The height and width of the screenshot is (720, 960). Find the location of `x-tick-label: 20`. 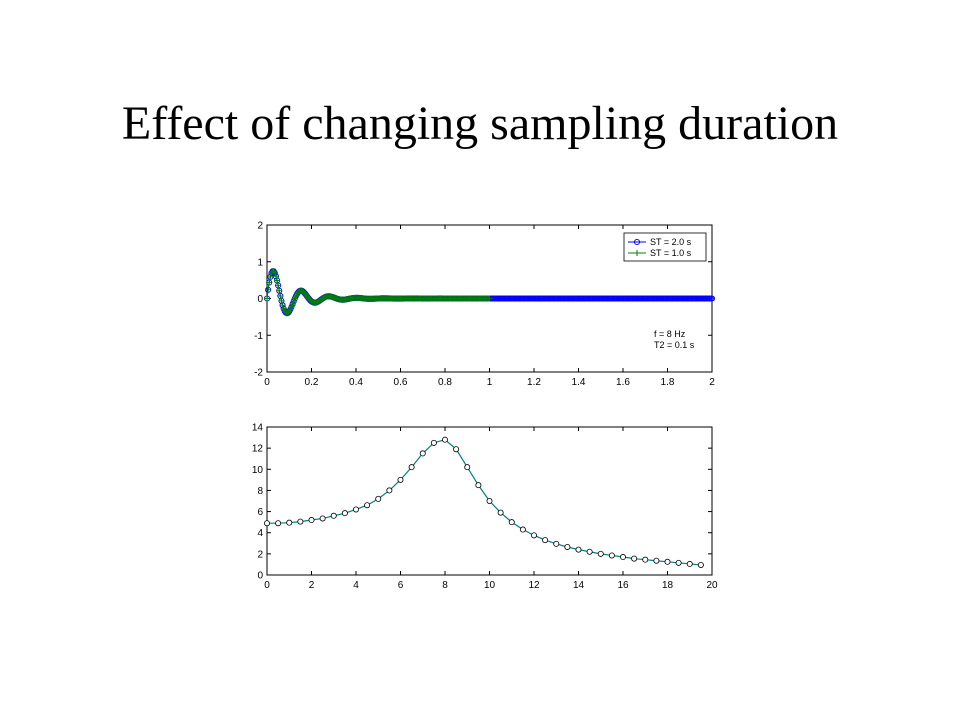

x-tick-label: 20 is located at coordinates (712, 585).